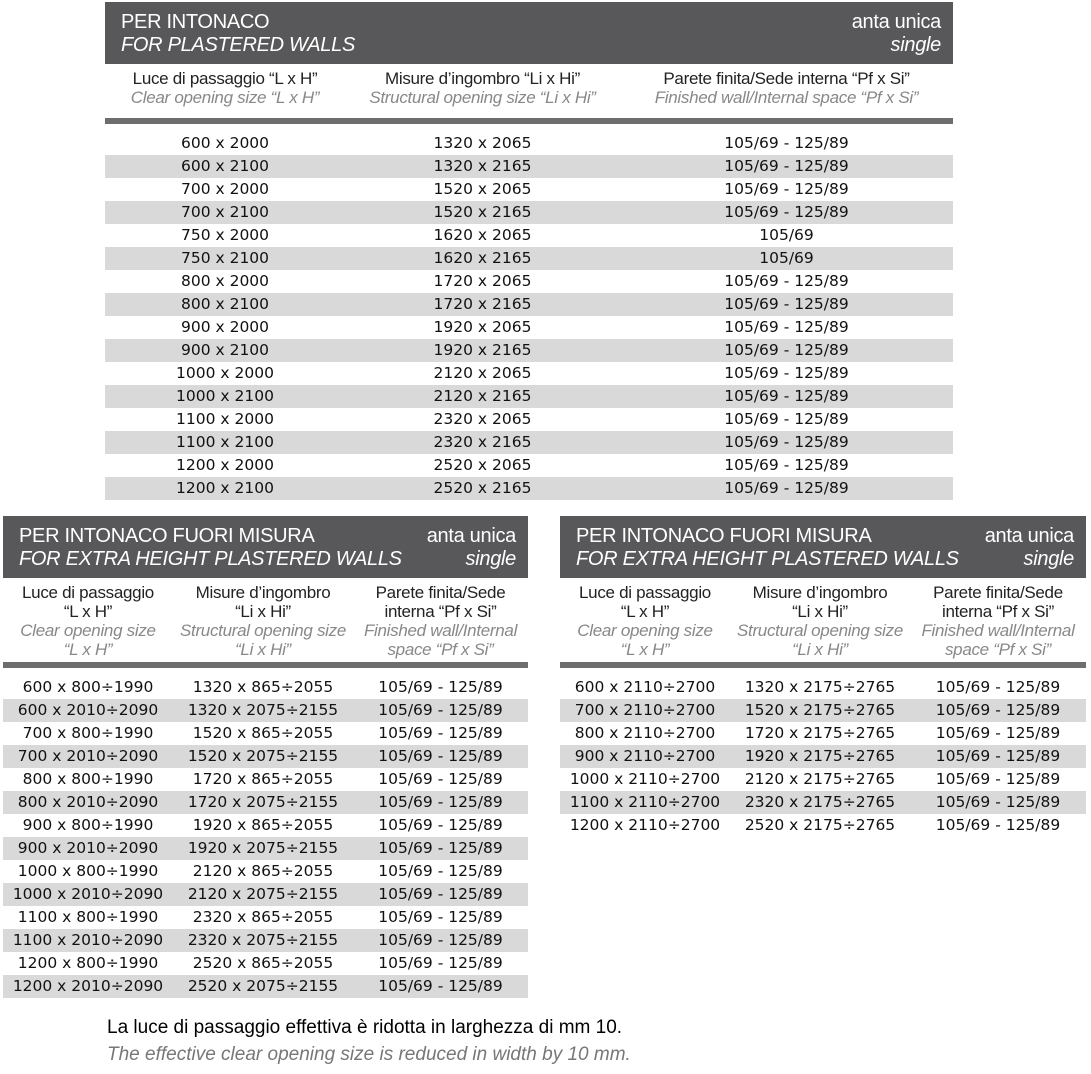 Image resolution: width=1091 pixels, height=1074 pixels. What do you see at coordinates (88, 848) in the screenshot?
I see `table-cell: 900 x 2010÷2090` at bounding box center [88, 848].